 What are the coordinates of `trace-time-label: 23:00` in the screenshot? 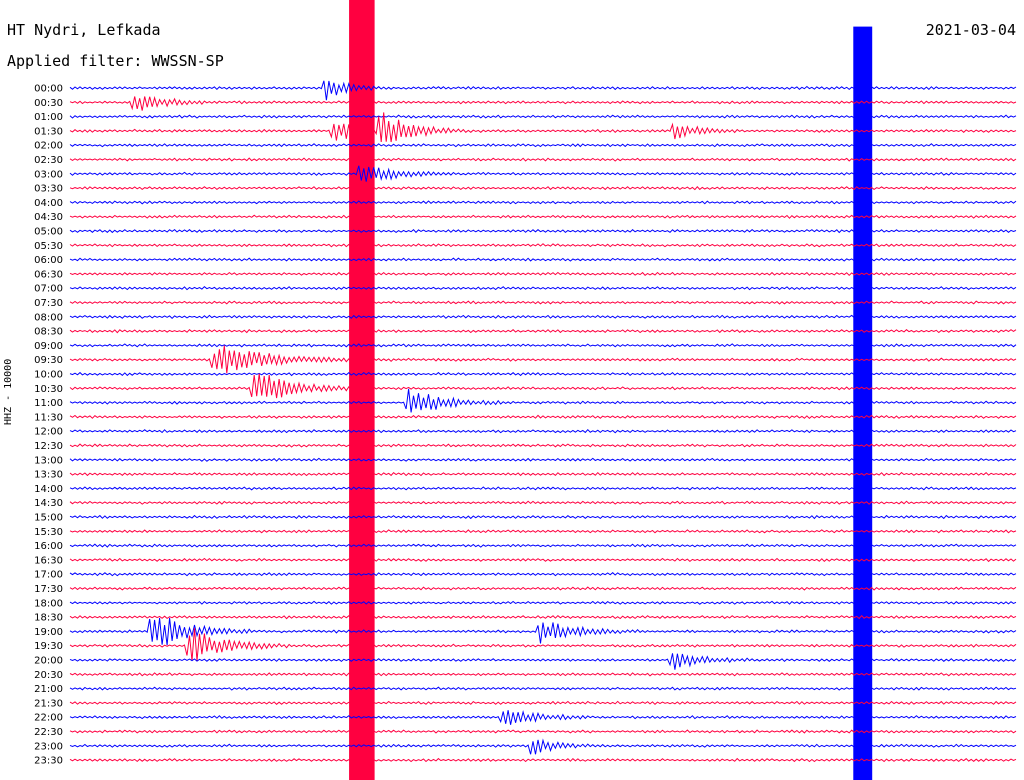 It's located at (48, 746).